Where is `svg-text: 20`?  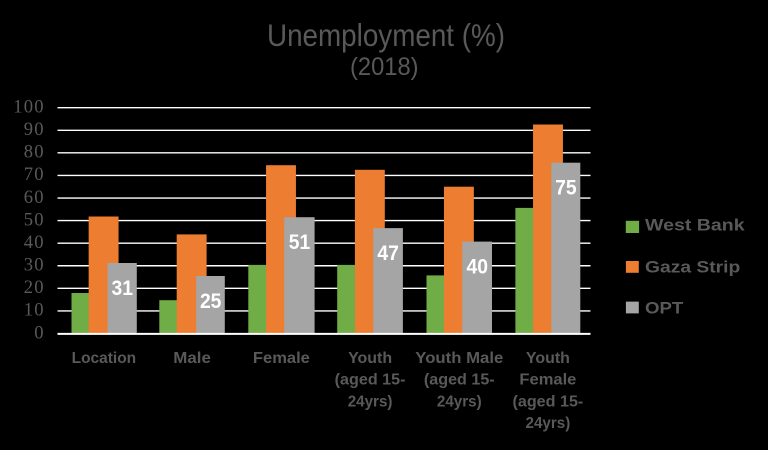 svg-text: 20 is located at coordinates (34, 287).